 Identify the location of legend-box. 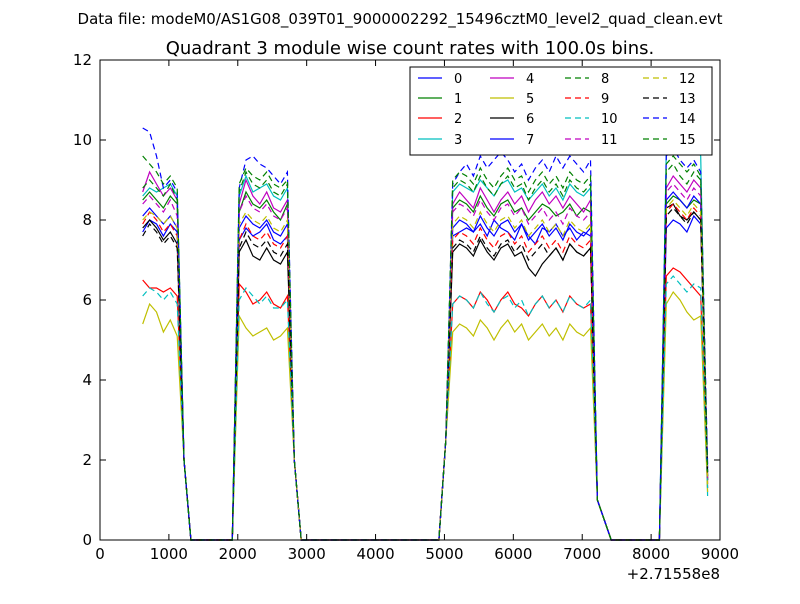
(561, 111).